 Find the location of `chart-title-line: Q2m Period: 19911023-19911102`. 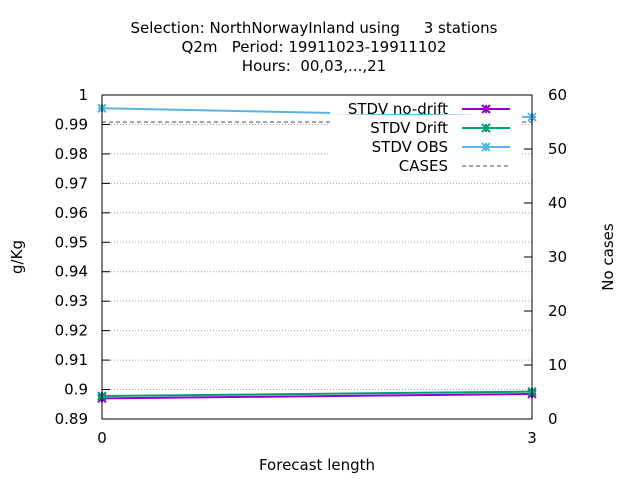

chart-title-line: Q2m Period: 19911023-19911102 is located at coordinates (314, 47).